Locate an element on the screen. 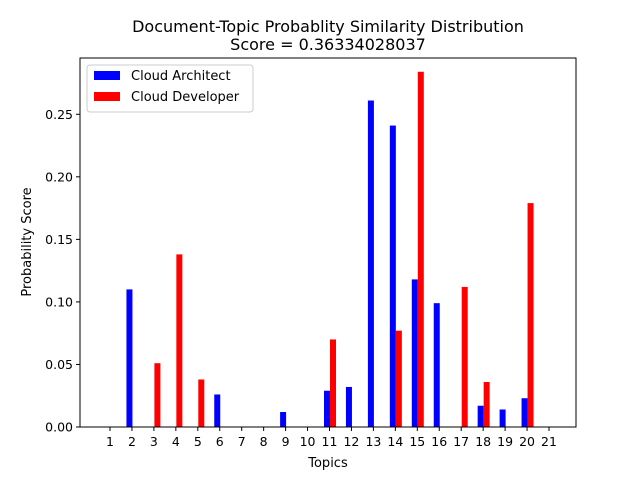 This screenshot has width=640, height=480. chart-subtitle: Score = 0.36334028037 is located at coordinates (328, 44).